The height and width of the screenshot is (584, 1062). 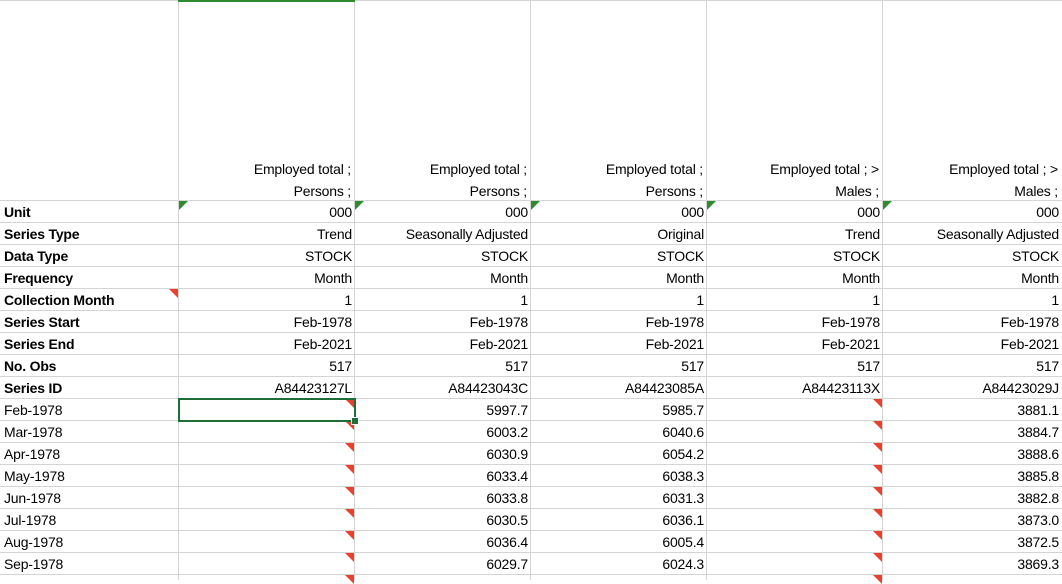 What do you see at coordinates (42, 322) in the screenshot?
I see `meta-row-label: Series Start` at bounding box center [42, 322].